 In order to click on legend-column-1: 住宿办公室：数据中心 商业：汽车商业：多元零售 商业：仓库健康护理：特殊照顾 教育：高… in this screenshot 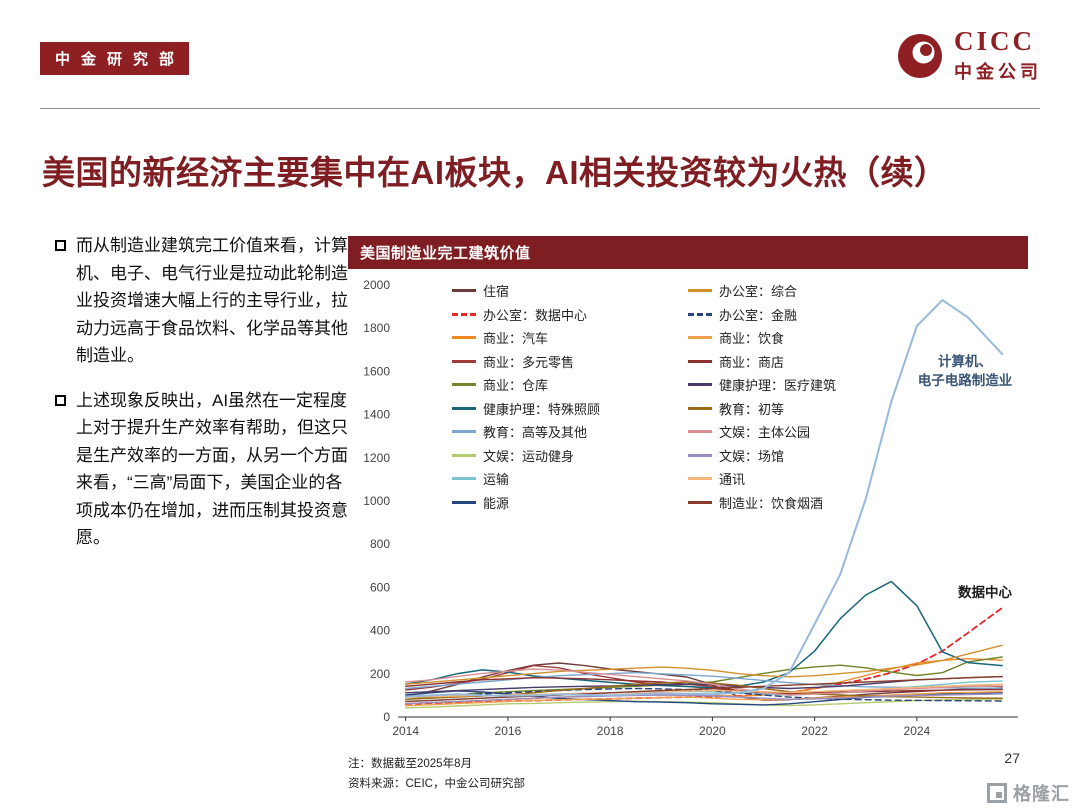, I will do `click(559, 396)`.